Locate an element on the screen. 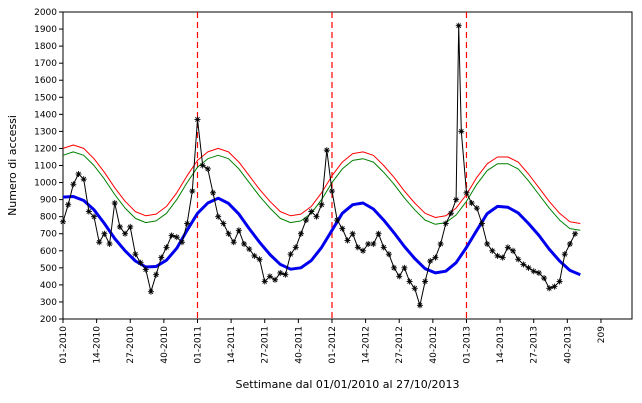  y-tick-label: 1200 is located at coordinates (45, 149).